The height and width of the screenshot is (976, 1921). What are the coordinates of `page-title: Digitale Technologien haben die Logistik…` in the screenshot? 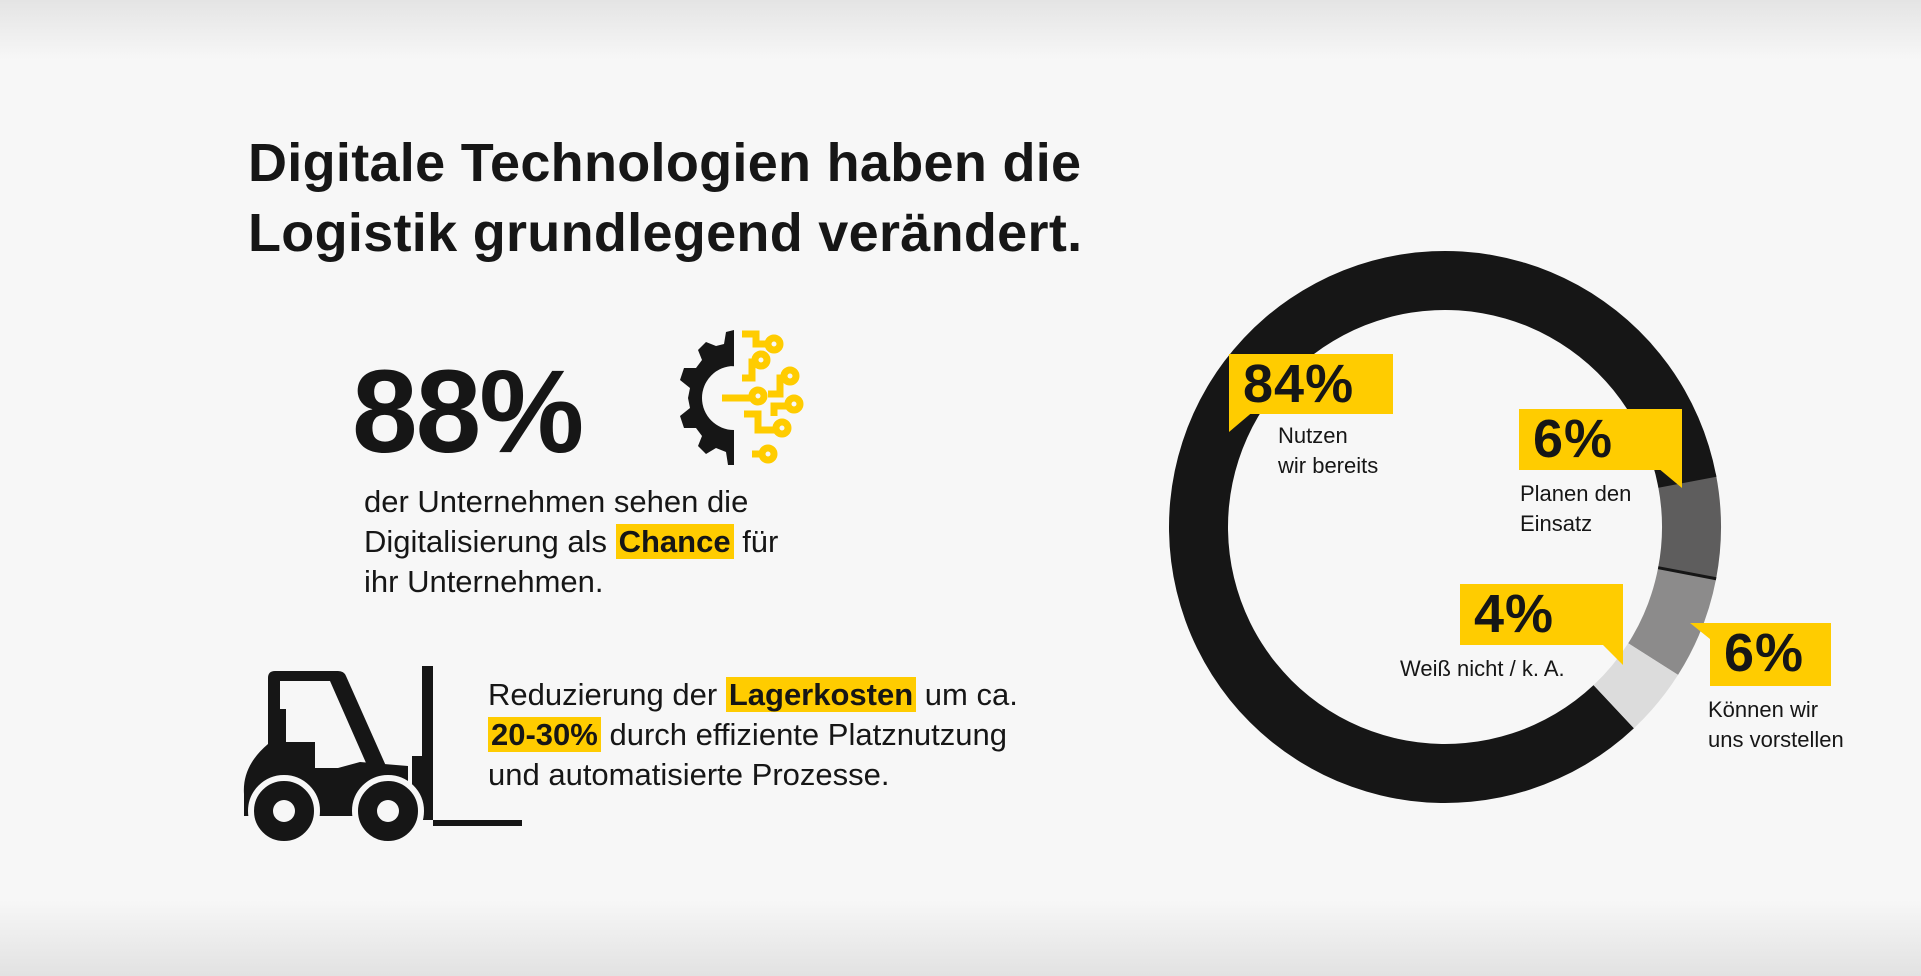 It's located at (665, 198).